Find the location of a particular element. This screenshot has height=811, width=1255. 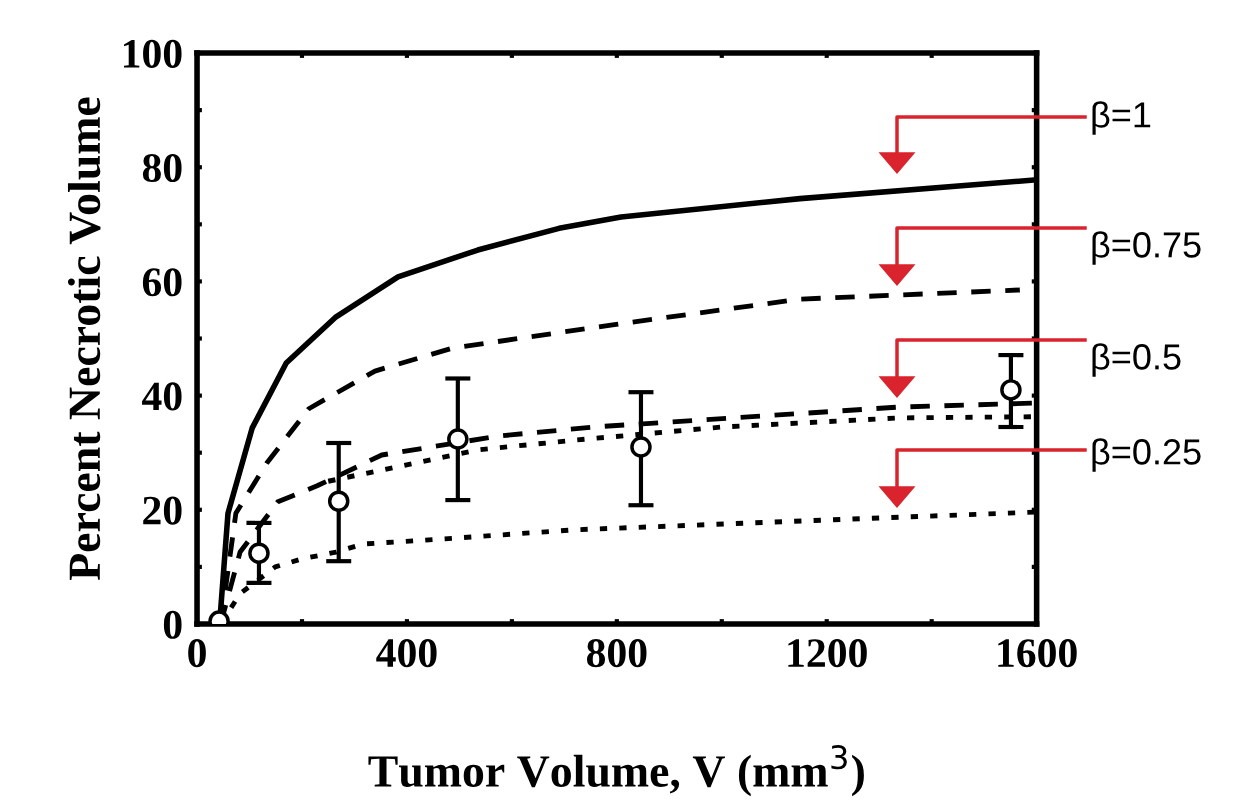

text: β=0.5 is located at coordinates (1136, 360).